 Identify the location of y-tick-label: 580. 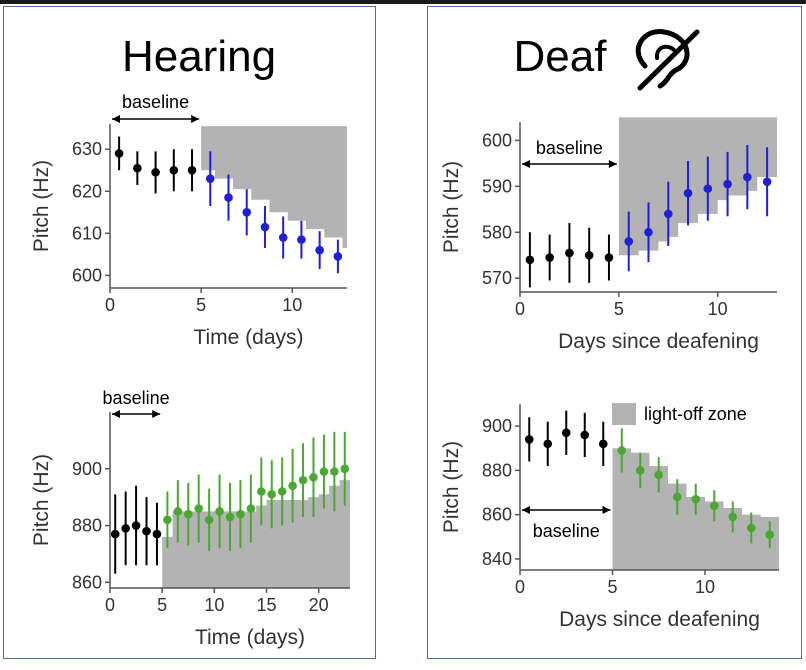
(497, 232).